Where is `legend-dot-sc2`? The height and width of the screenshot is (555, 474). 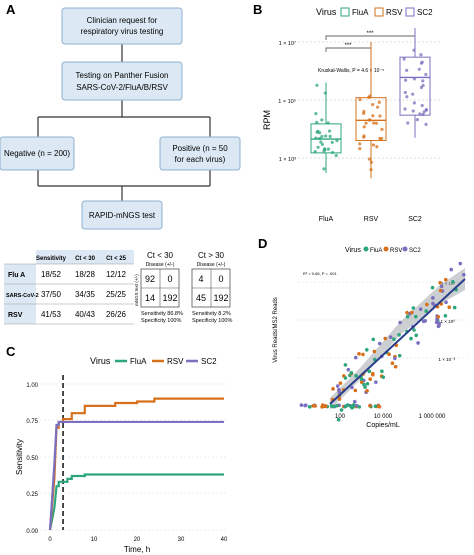
legend-dot-sc2 is located at coordinates (405, 249).